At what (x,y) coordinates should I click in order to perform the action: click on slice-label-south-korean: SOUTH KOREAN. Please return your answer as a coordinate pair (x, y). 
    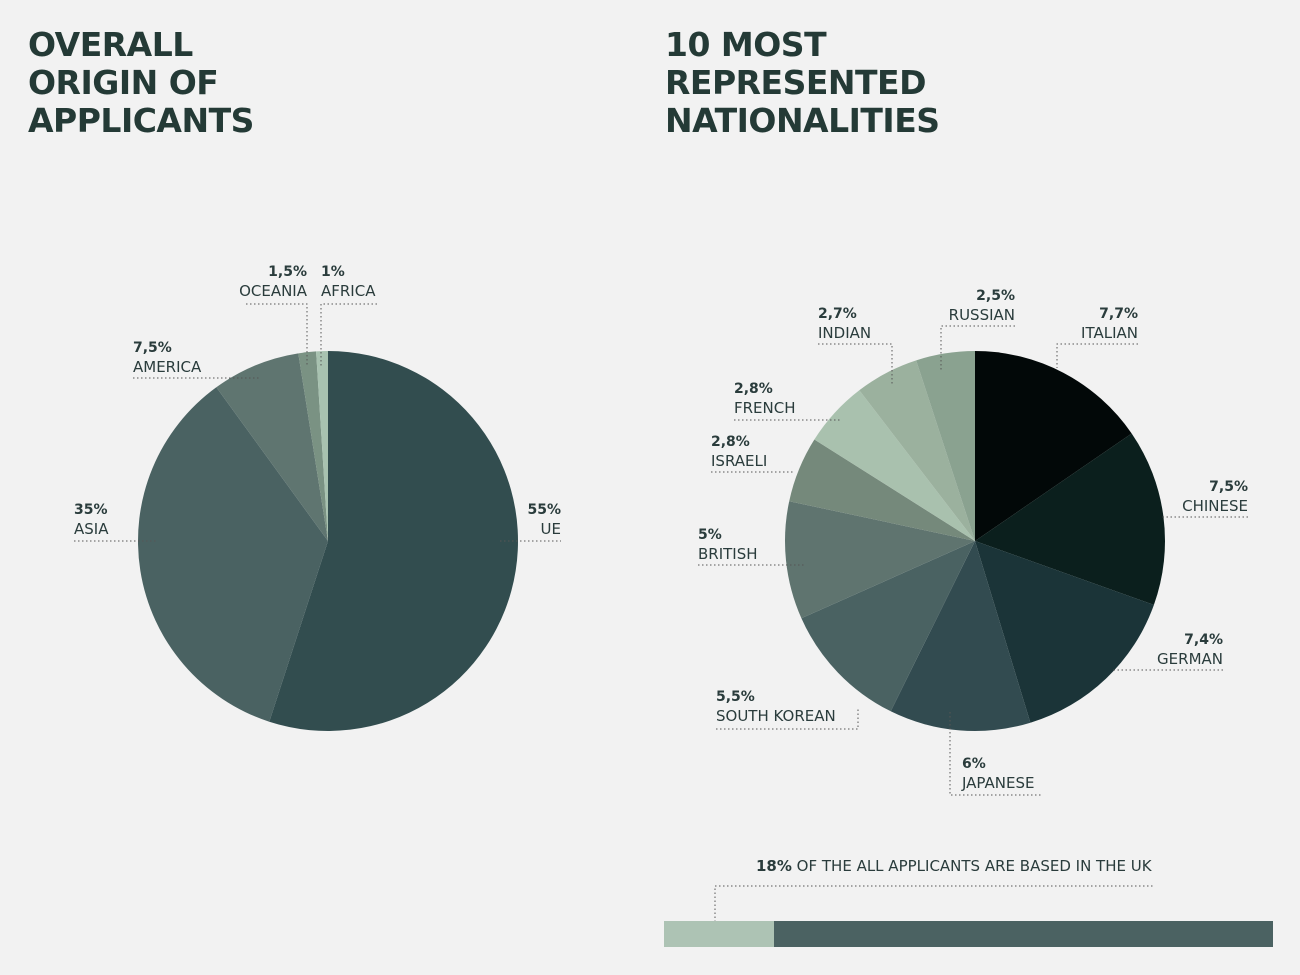
    Looking at the image, I should click on (776, 716).